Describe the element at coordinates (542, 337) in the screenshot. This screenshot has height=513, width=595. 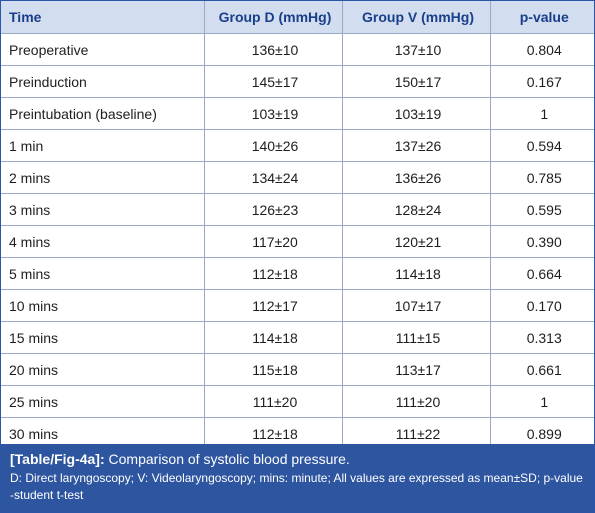
I see `cell-p-value: 0.313` at that location.